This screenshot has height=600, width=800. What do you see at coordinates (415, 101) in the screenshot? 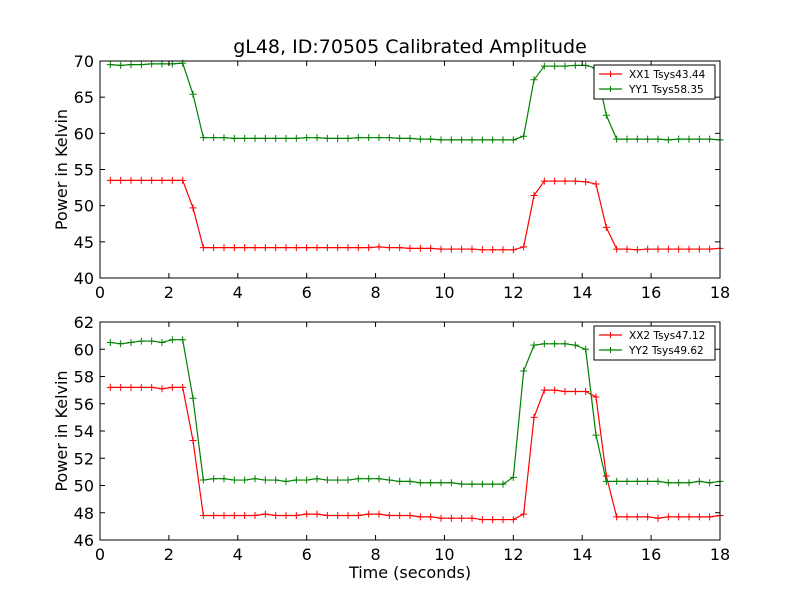
I see `series-yy1` at bounding box center [415, 101].